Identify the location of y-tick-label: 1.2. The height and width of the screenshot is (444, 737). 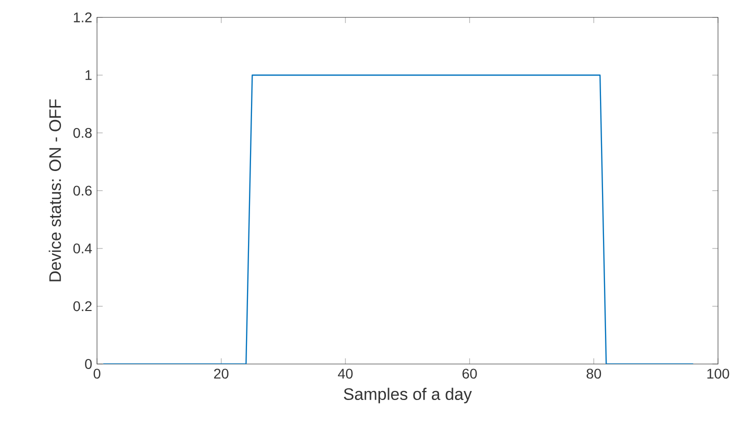
(83, 17).